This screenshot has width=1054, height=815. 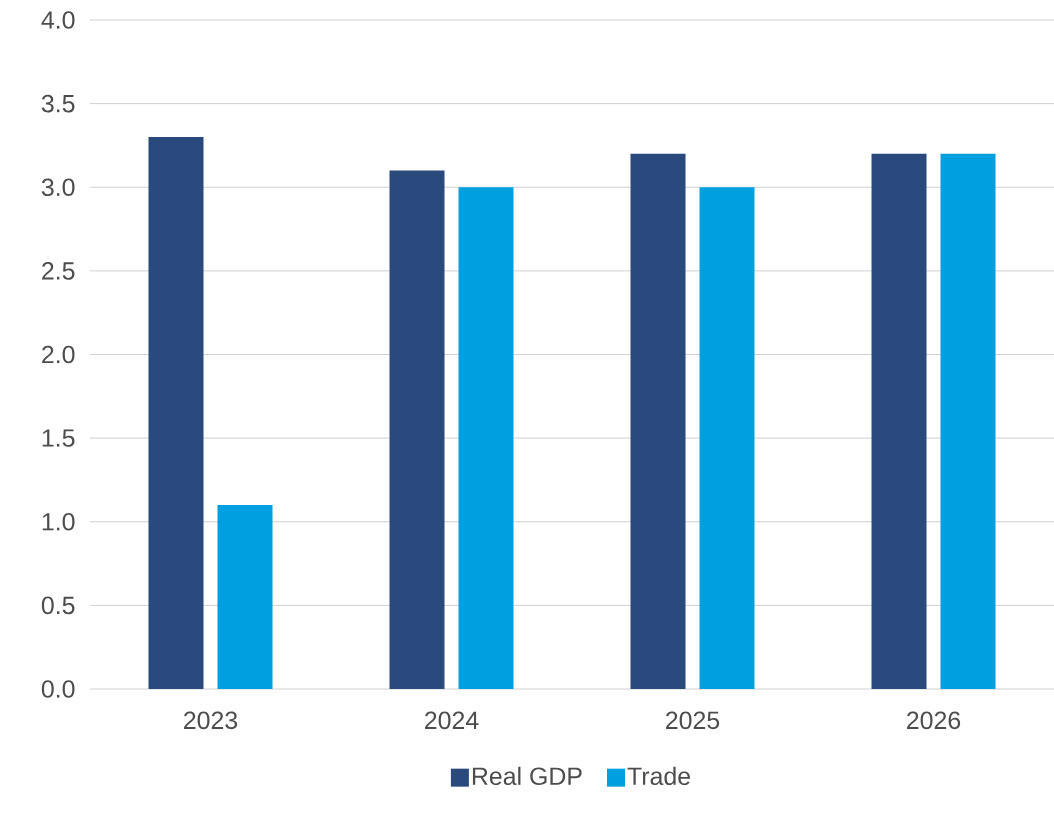 I want to click on y-tick-label: 0.5, so click(x=58, y=605).